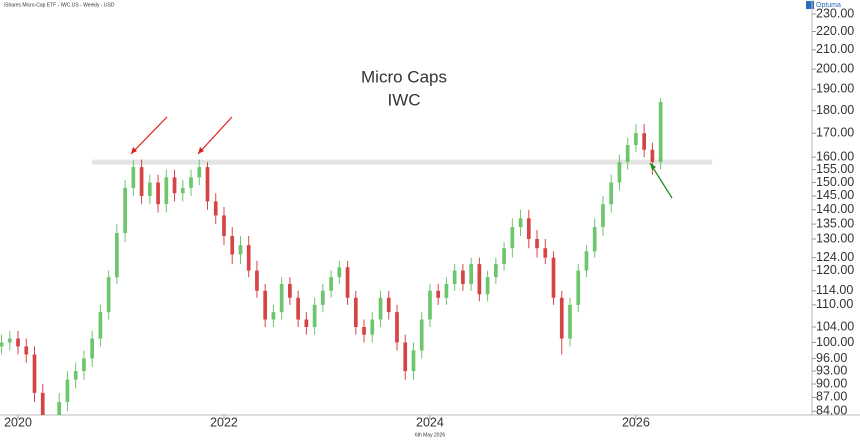 The image size is (860, 441). What do you see at coordinates (835, 182) in the screenshot?
I see `y-tick-label: 150.00` at bounding box center [835, 182].